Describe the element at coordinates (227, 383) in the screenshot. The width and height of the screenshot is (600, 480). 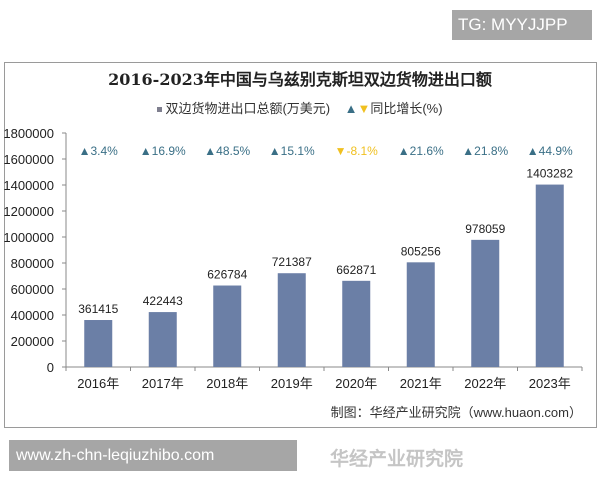
I see `x-tick-label: 2018年` at that location.